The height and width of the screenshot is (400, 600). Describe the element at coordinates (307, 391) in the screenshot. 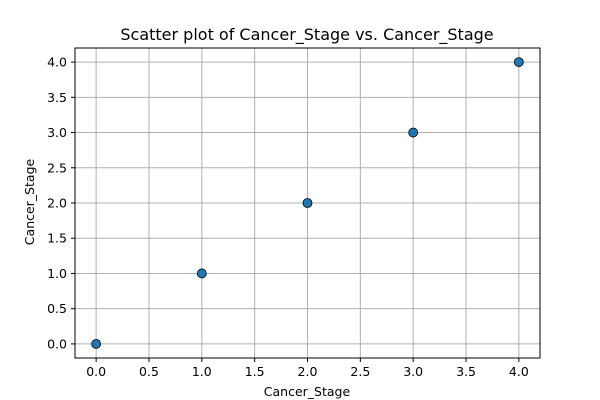

I see `x-axis-label: Cancer_Stage` at that location.